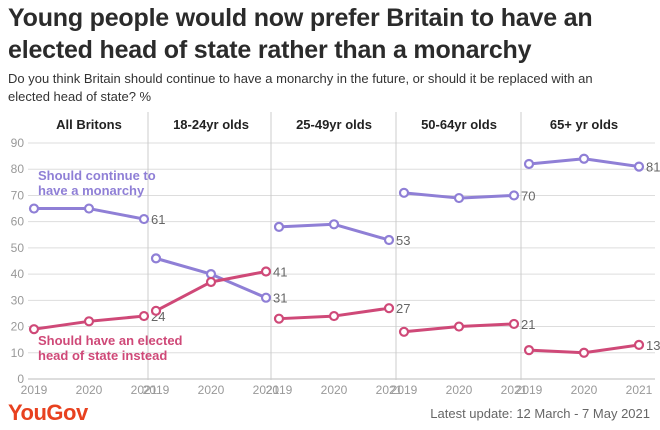 Image resolution: width=660 pixels, height=430 pixels. I want to click on series-label-elected-line2: head of state instead, so click(102, 355).